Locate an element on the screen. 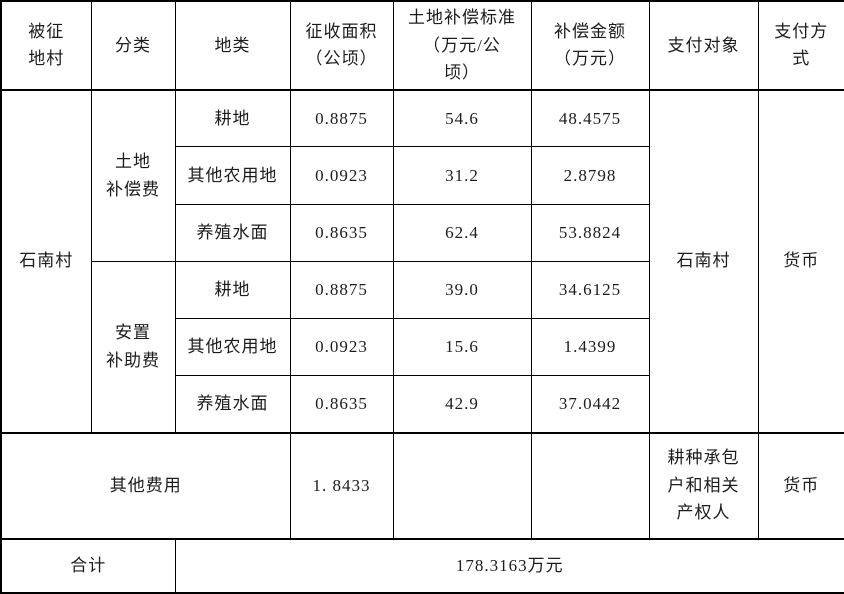 Image resolution: width=844 pixels, height=594 pixels. cell-total-label: 合计 is located at coordinates (88, 565).